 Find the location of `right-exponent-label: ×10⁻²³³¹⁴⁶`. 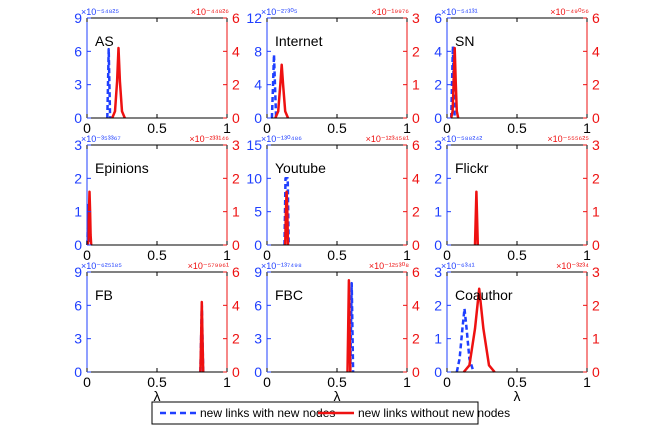

right-exponent-label: ×10⁻²³³¹⁴⁶ is located at coordinates (209, 139).